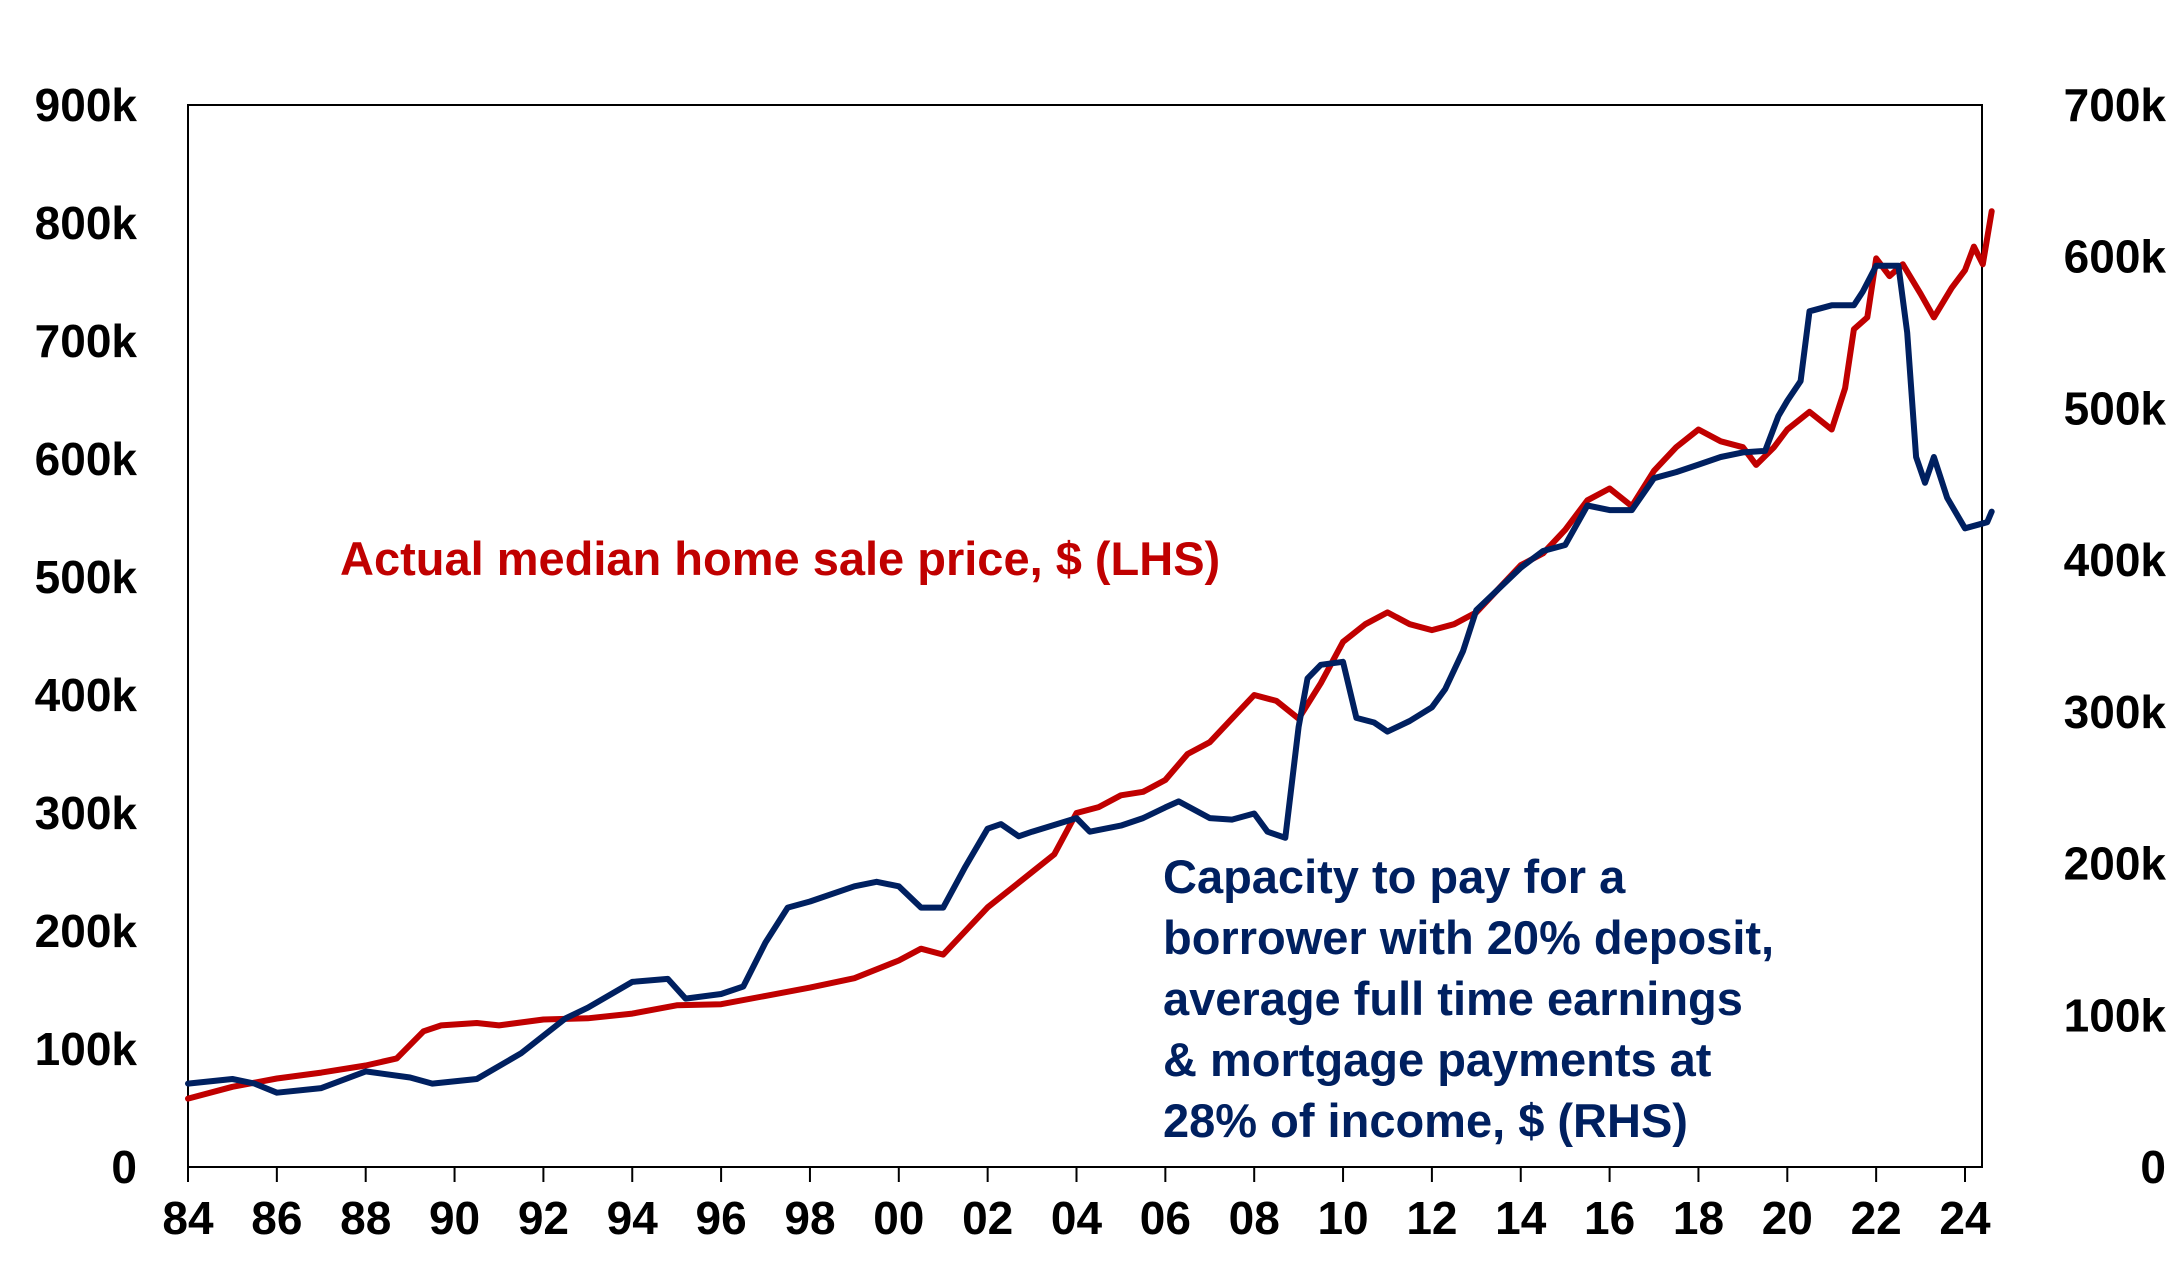  Describe the element at coordinates (2115, 864) in the screenshot. I see `y-right-tick-label: 200k` at that location.